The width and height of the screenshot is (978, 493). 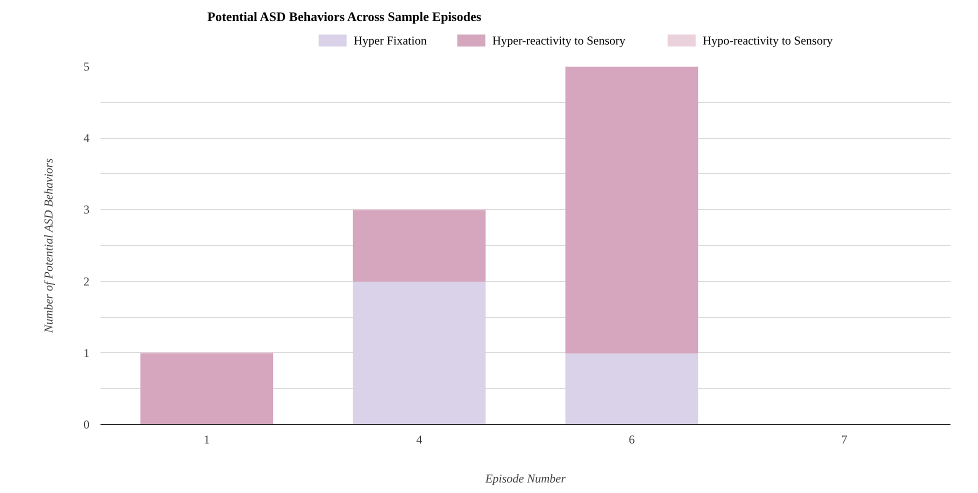 What do you see at coordinates (49, 246) in the screenshot?
I see `y-axis-title: Number of Potential ASD Behaviors` at bounding box center [49, 246].